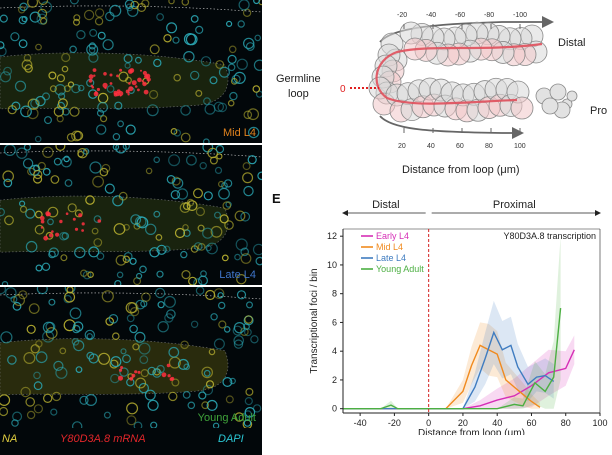  I want to click on schematic-axis-label: Distance from loop (μm), so click(461, 170).